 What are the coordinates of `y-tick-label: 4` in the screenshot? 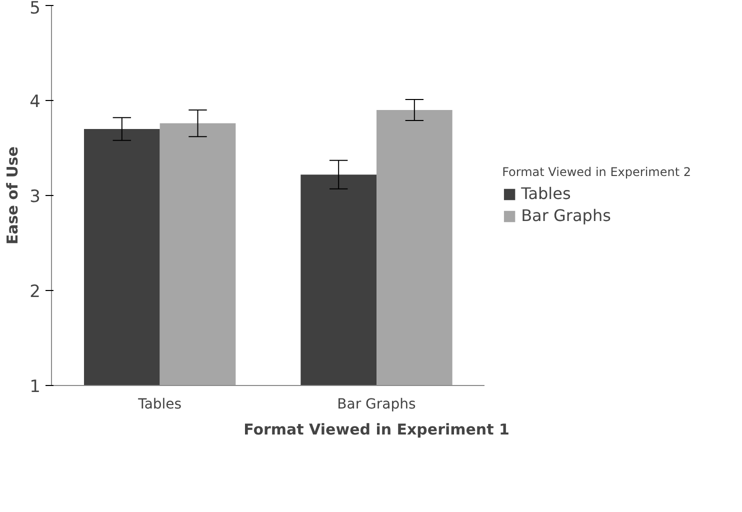 It's located at (35, 102).